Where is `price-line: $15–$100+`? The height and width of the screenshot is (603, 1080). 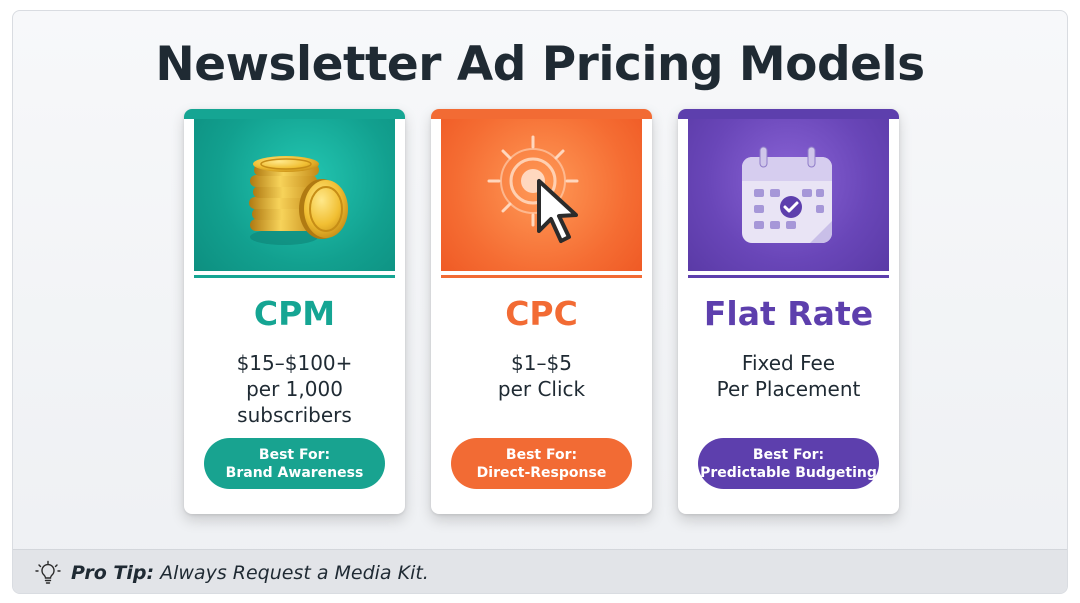 price-line: $15–$100+ is located at coordinates (294, 363).